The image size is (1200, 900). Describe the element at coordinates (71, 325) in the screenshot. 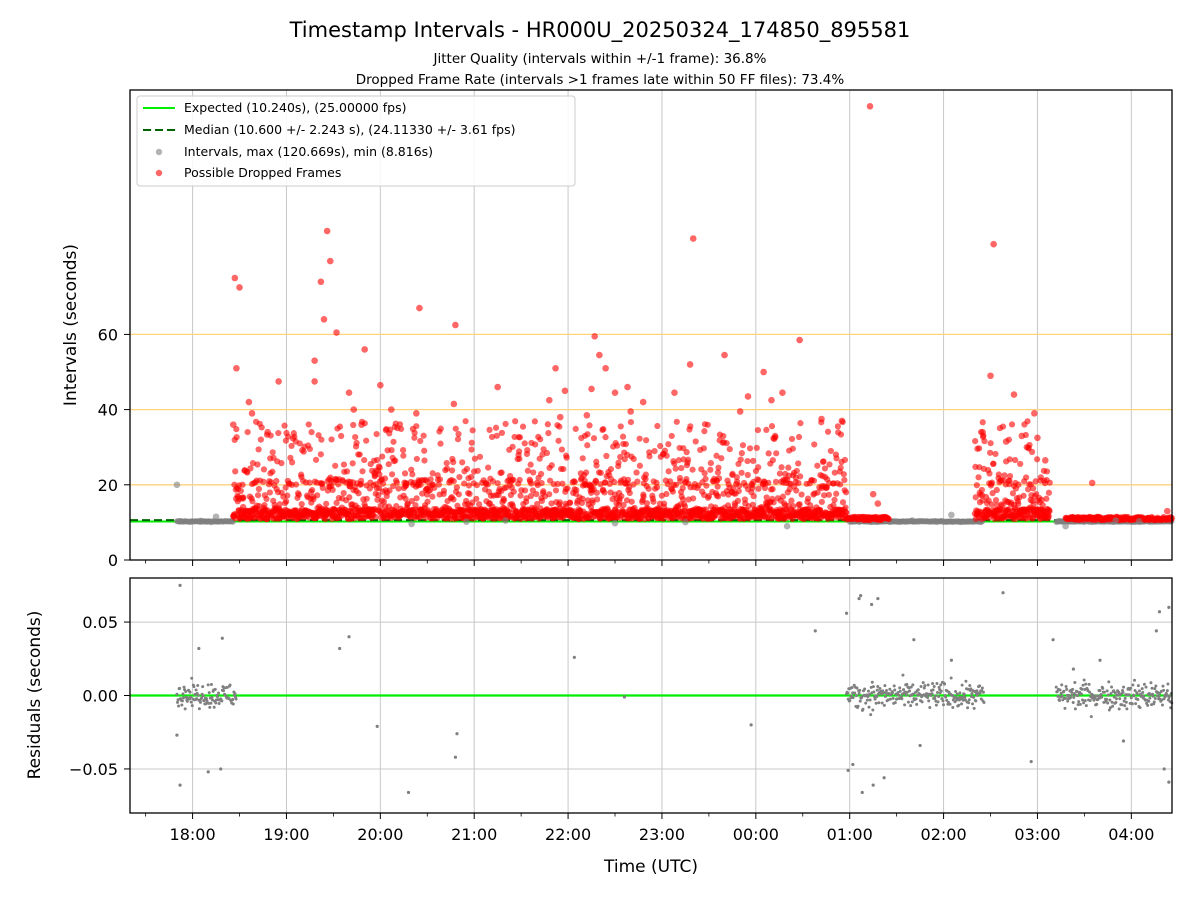

I see `top-y-axis-label: Intervals (seconds)` at that location.